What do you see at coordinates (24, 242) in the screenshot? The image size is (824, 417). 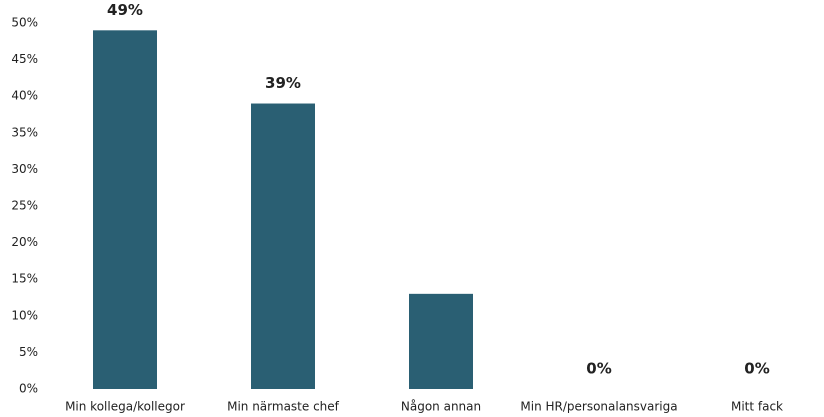 I see `y-tick-label: 20%` at bounding box center [24, 242].